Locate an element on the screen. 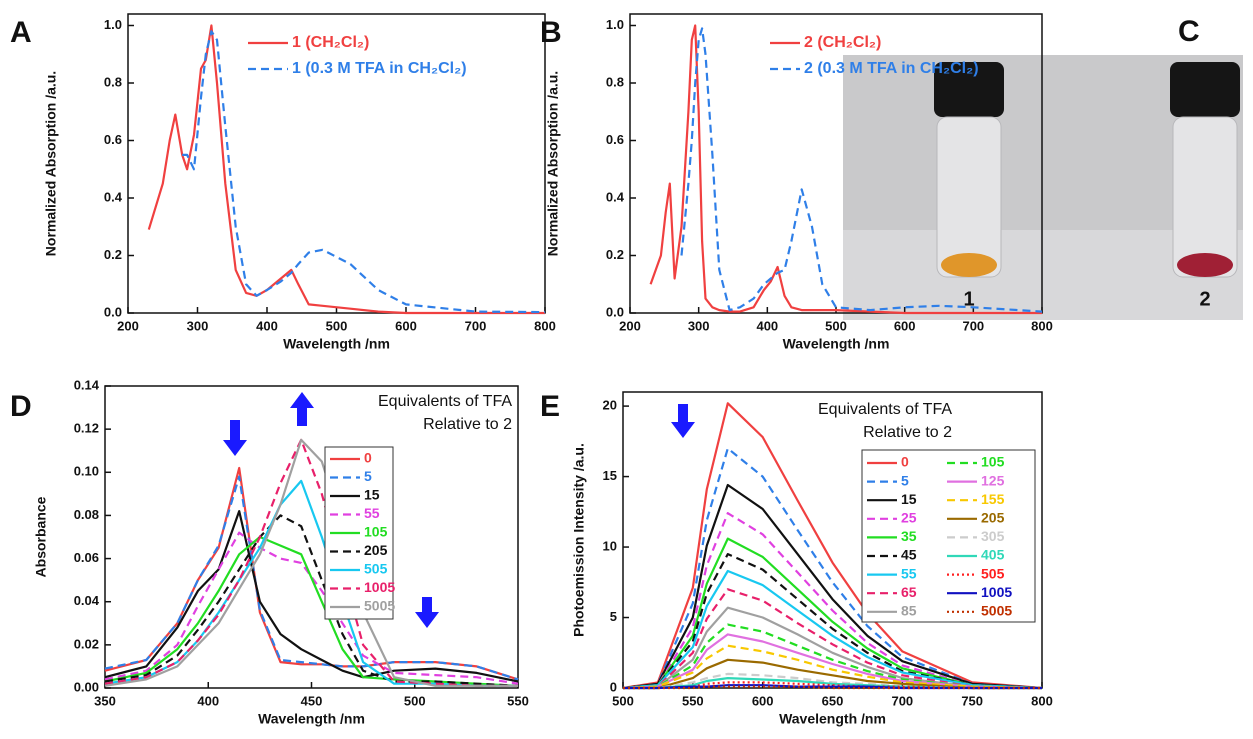  vial-label: 1 is located at coordinates (968, 299).